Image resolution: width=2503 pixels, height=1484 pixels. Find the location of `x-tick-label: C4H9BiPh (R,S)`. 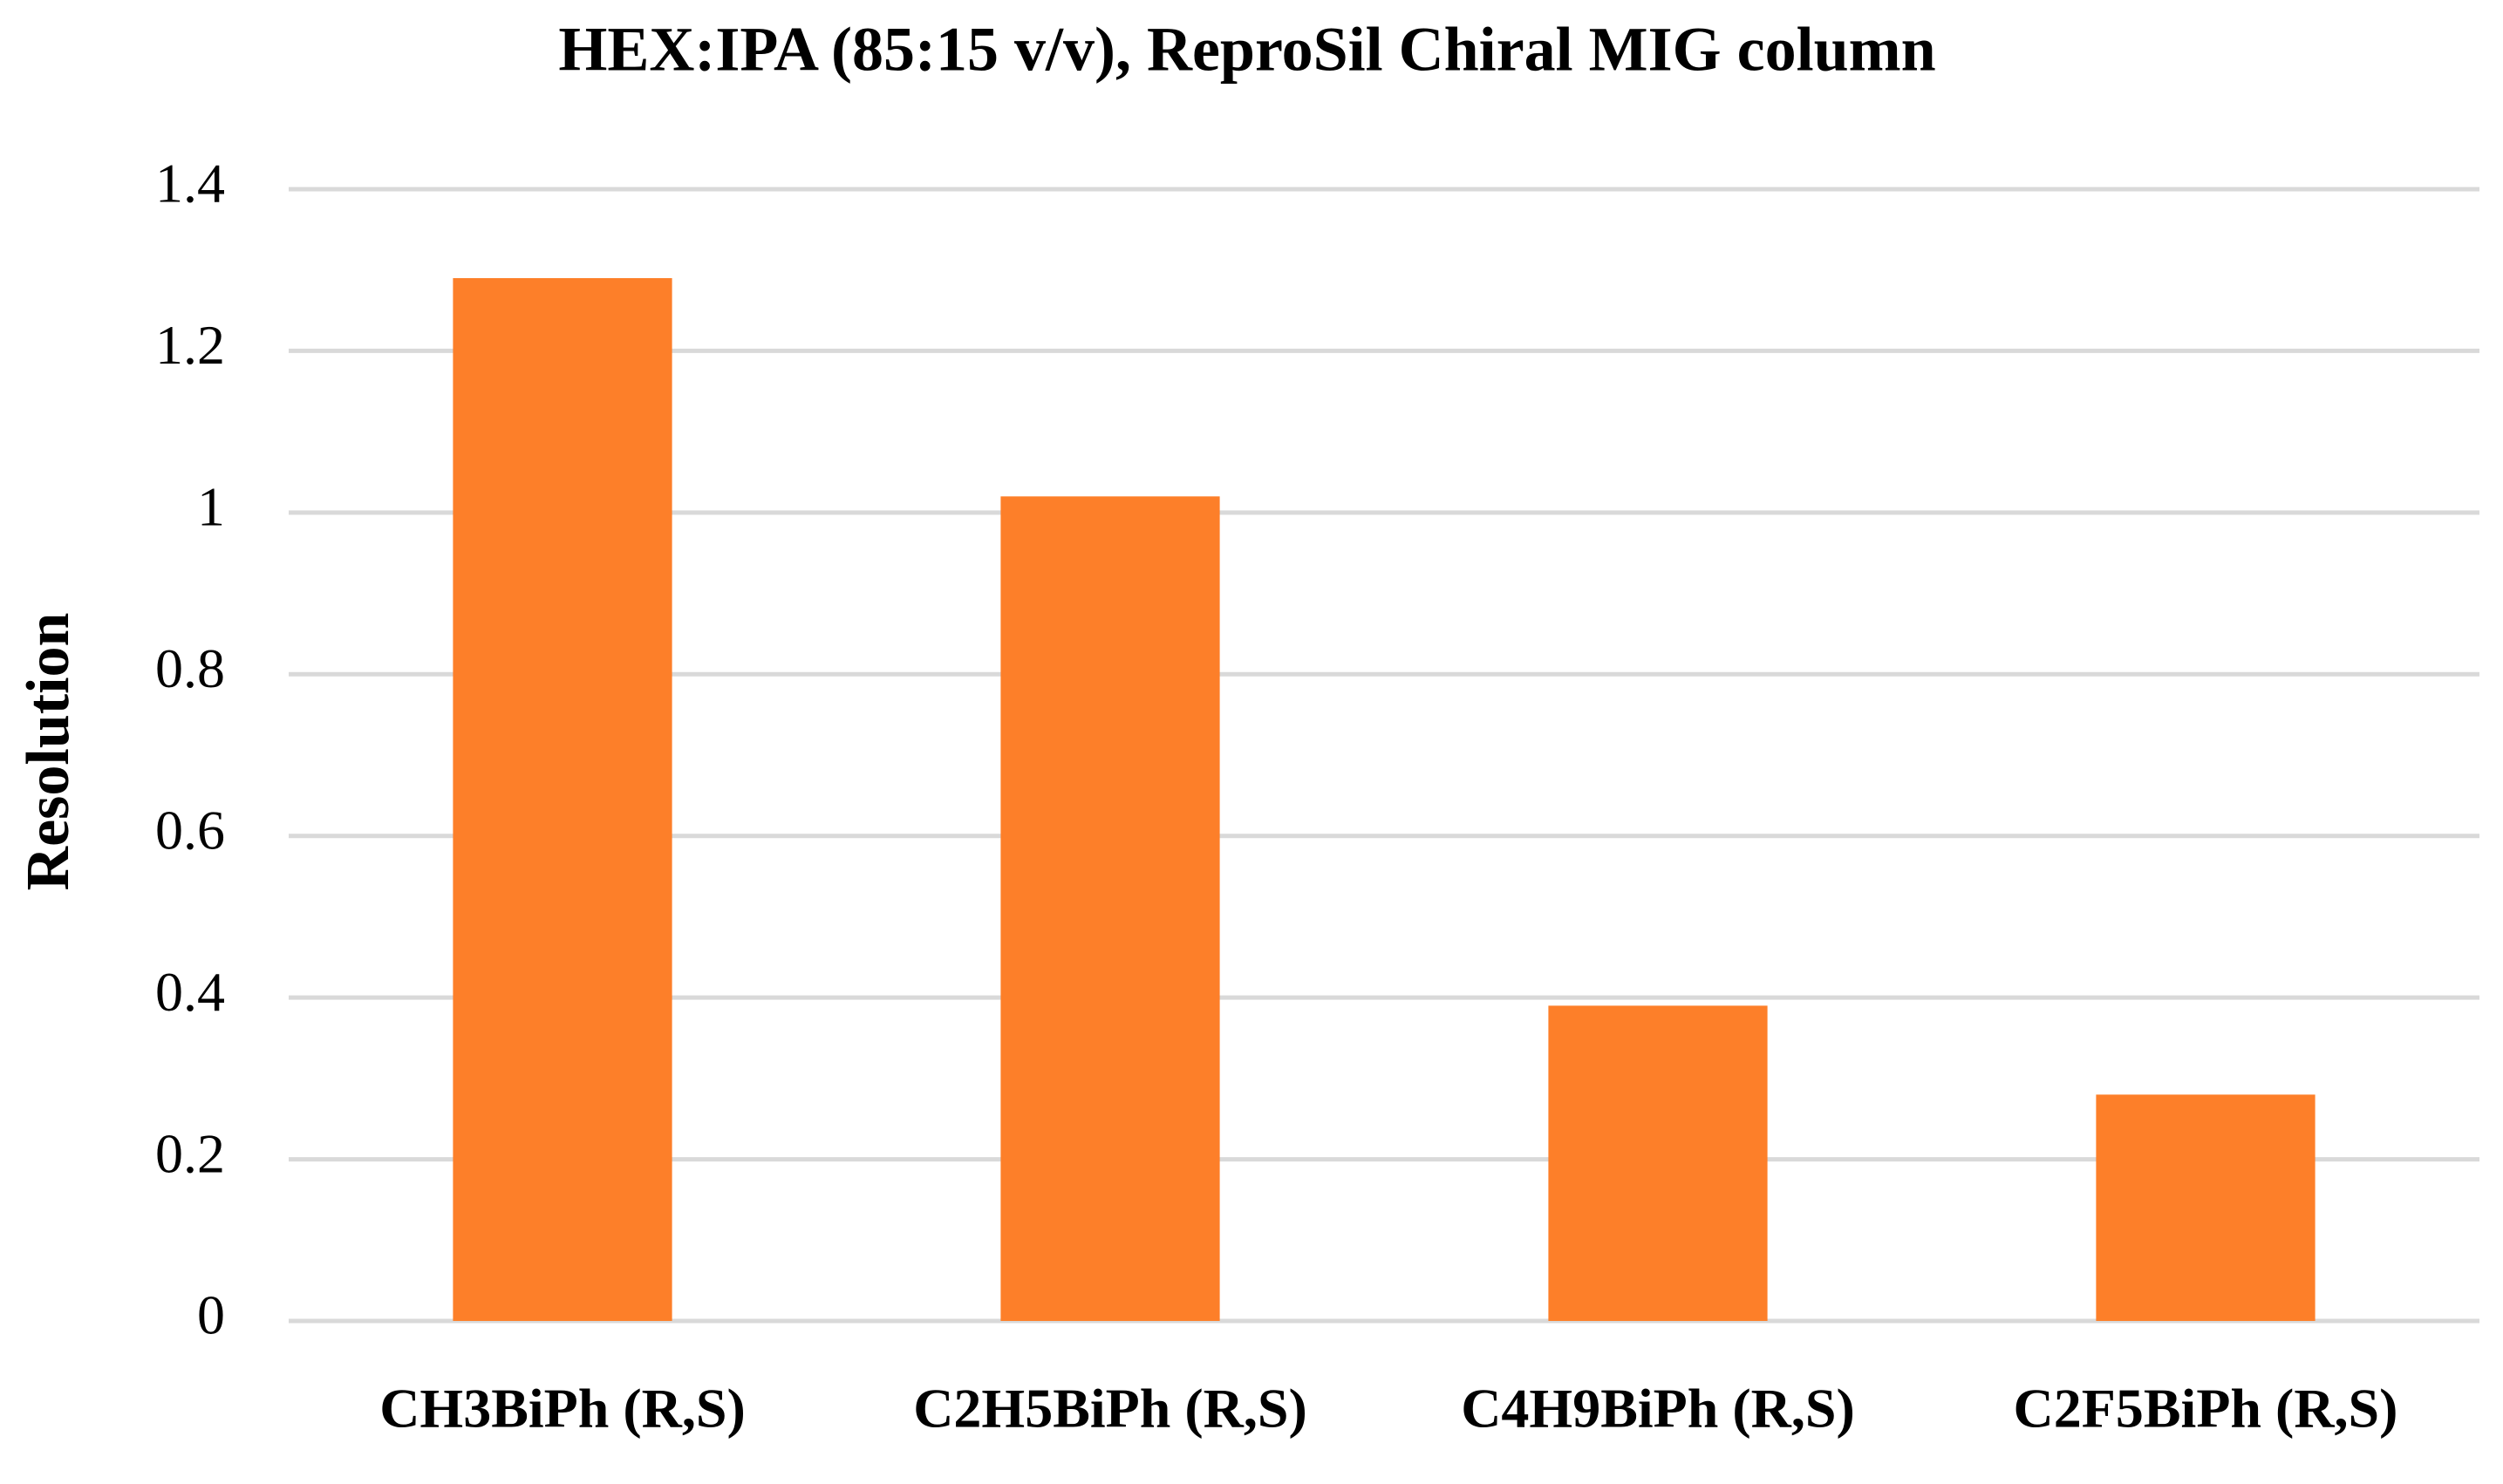

x-tick-label: C4H9BiPh (R,S) is located at coordinates (1658, 1409).